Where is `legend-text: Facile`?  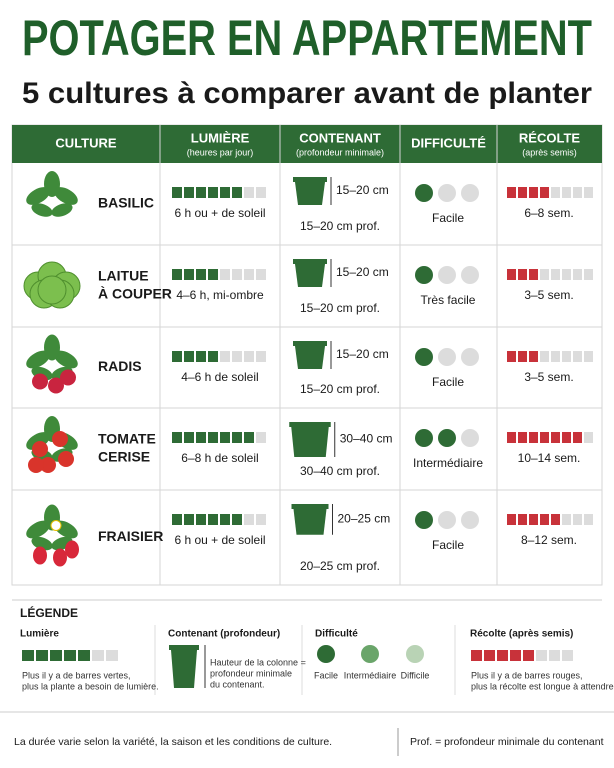 legend-text: Facile is located at coordinates (326, 675).